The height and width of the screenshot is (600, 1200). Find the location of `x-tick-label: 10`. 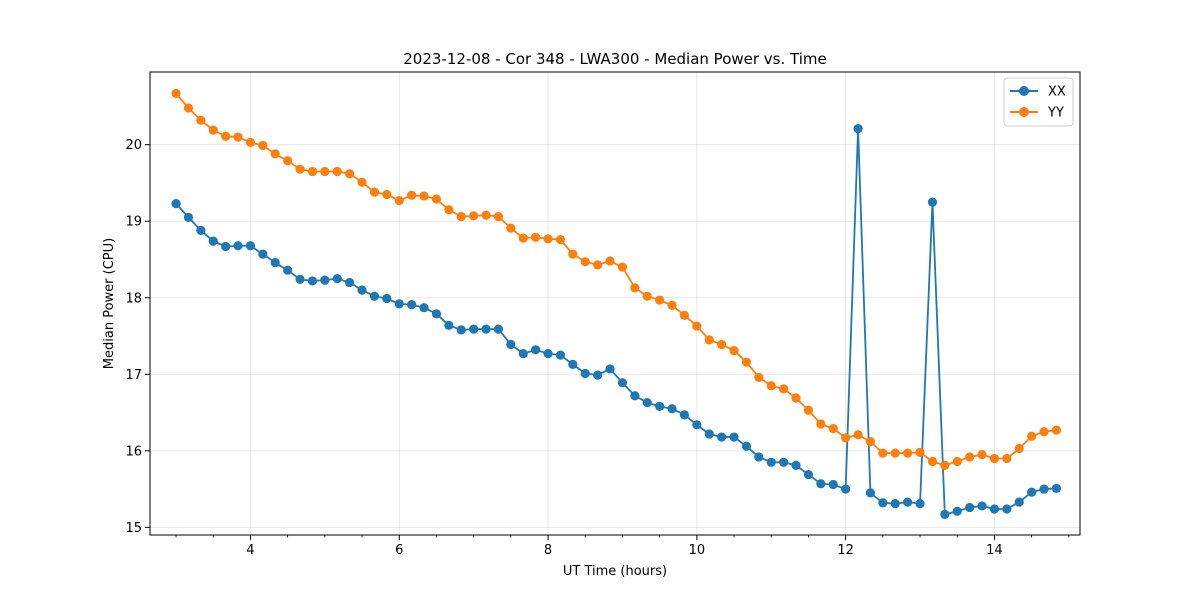

x-tick-label: 10 is located at coordinates (697, 550).